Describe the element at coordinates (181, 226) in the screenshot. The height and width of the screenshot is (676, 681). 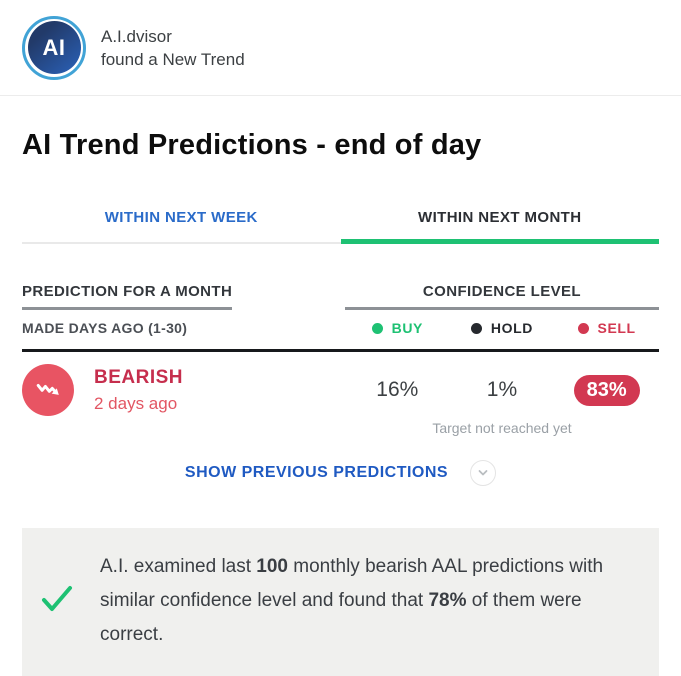
I see `tab-within-next-week: WITHIN NEXT WEEK` at that location.